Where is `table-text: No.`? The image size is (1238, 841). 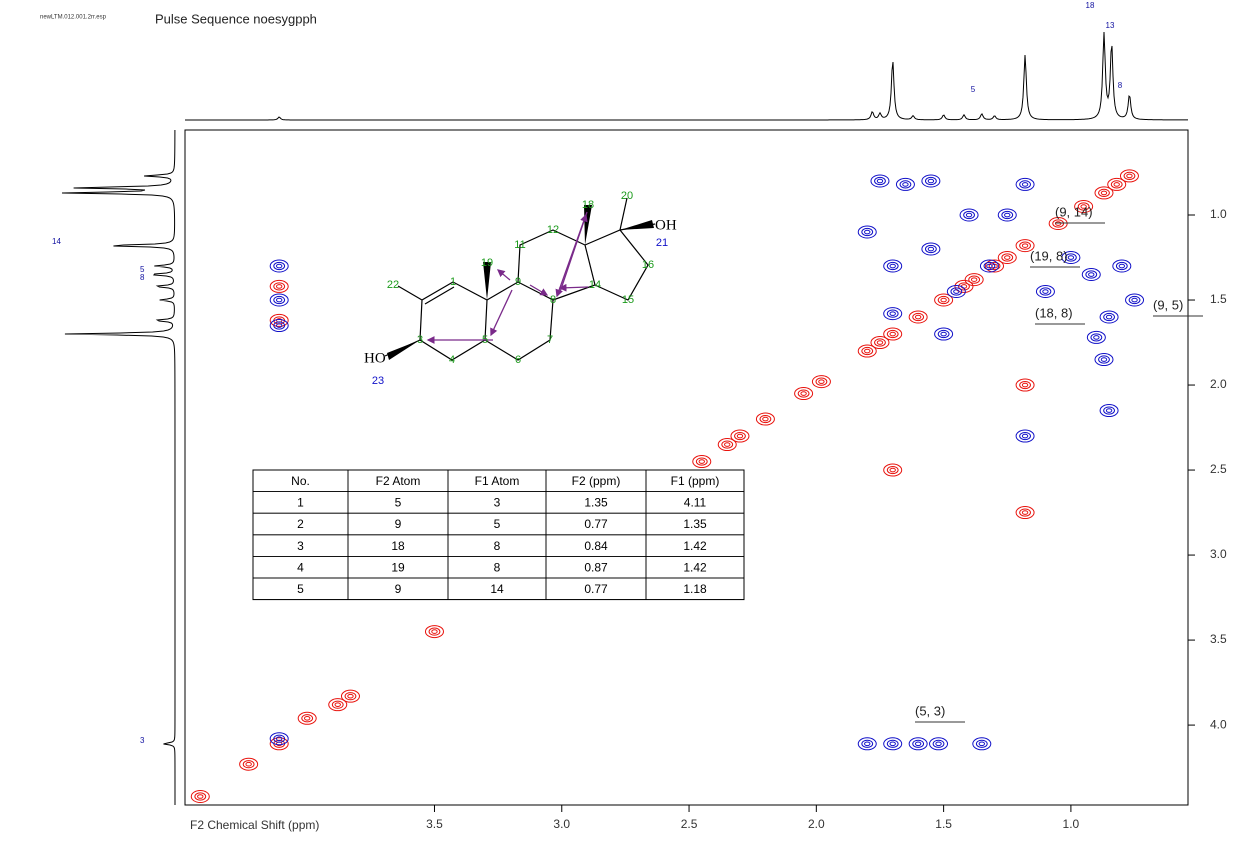 table-text: No. is located at coordinates (300, 481).